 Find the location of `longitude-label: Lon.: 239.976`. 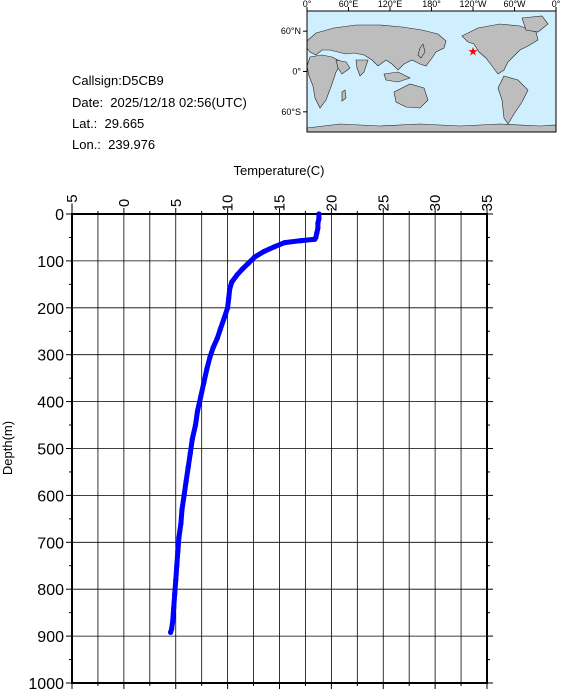

longitude-label: Lon.: 239.976 is located at coordinates (114, 144).